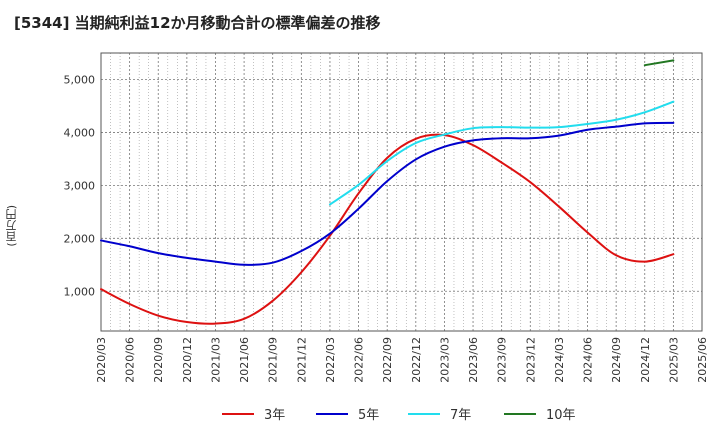 The width and height of the screenshot is (720, 440). Describe the element at coordinates (80, 132) in the screenshot. I see `y-tick-label: 4,000` at that location.